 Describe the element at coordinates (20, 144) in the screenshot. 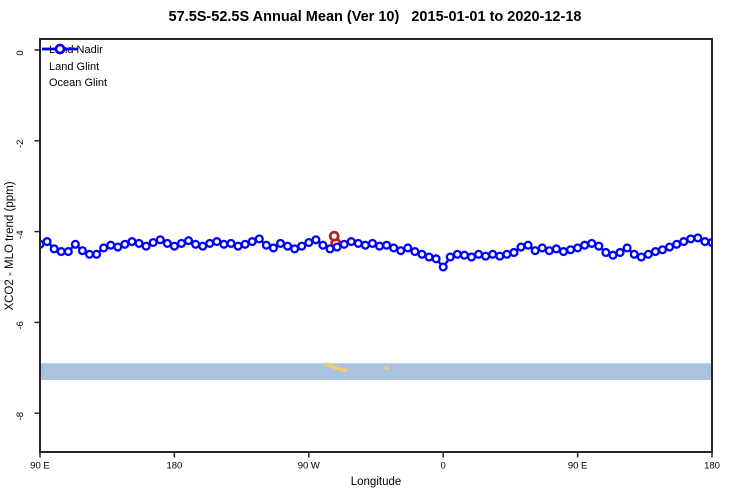

I see `y-tick-label: -2` at that location.